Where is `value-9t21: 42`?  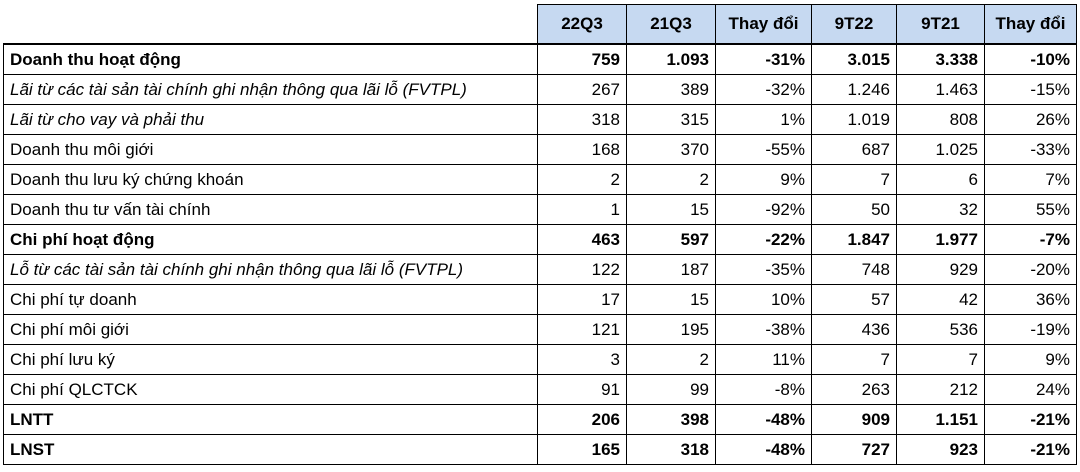
value-9t21: 42 is located at coordinates (940, 299).